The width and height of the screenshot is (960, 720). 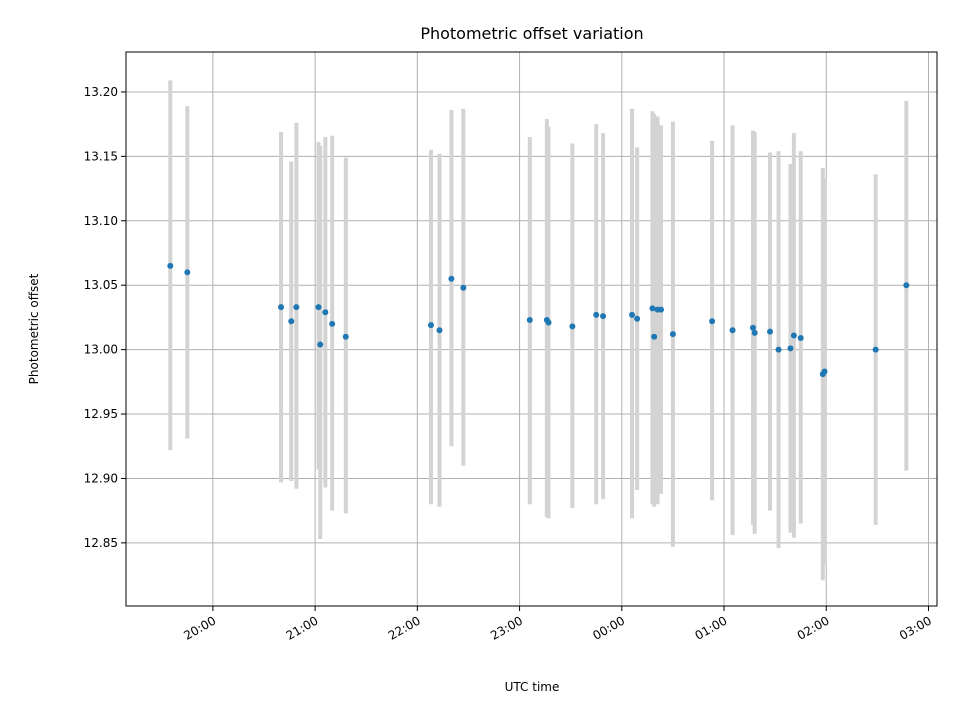 I want to click on y-tick-label: 12.95, so click(x=101, y=414).